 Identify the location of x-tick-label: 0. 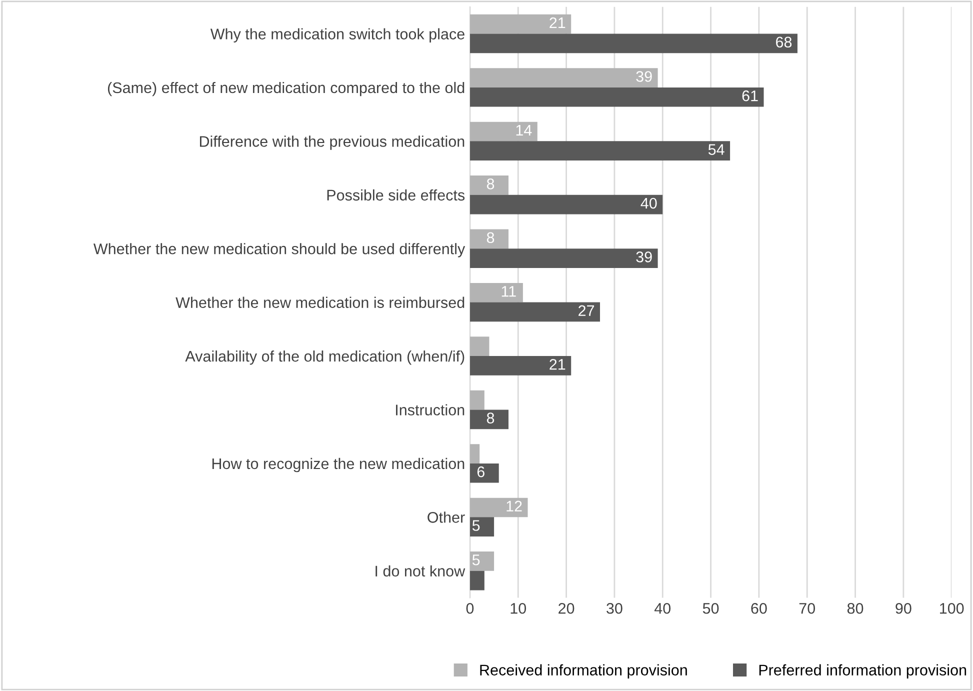
(470, 608).